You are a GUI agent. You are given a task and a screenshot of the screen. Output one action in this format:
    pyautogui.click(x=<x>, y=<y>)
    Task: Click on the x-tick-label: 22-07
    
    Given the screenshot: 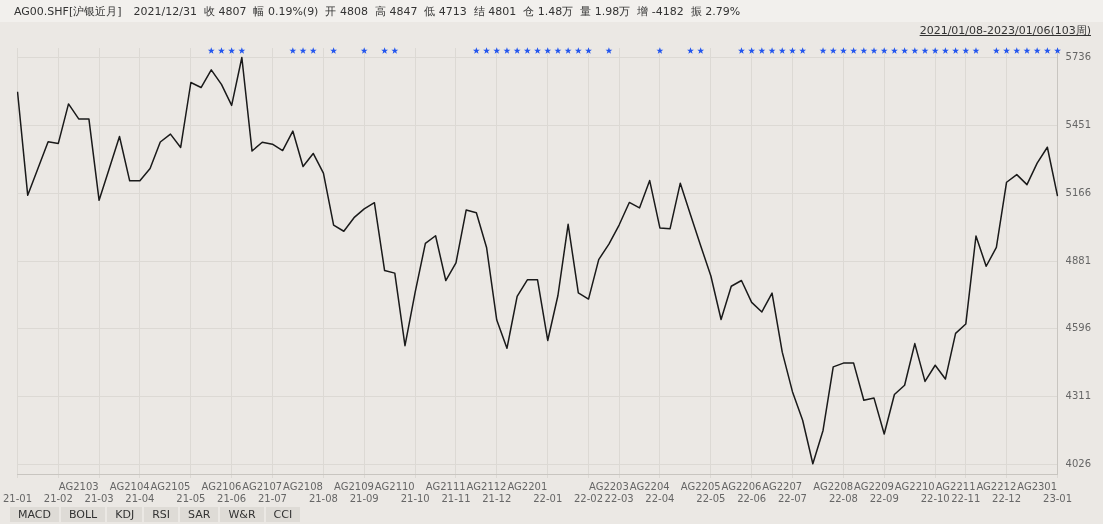 What is the action you would take?
    pyautogui.click(x=792, y=498)
    